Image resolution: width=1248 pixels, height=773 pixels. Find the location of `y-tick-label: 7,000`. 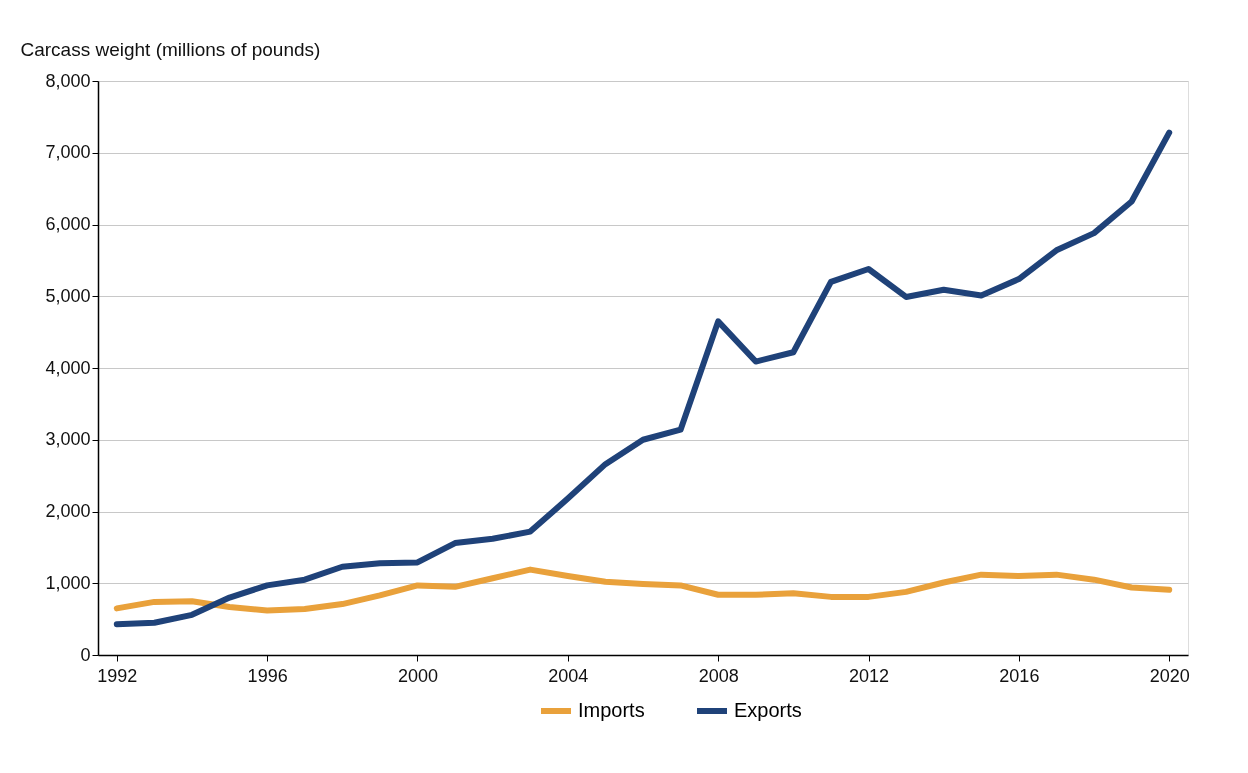

y-tick-label: 7,000 is located at coordinates (68, 152).